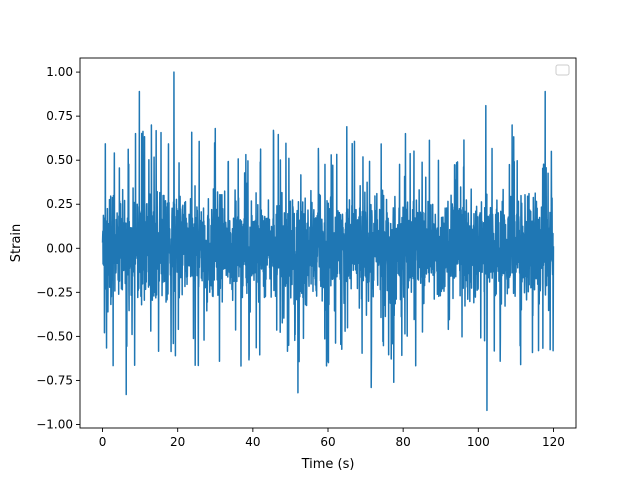 The image size is (640, 484). Describe the element at coordinates (327, 442) in the screenshot. I see `x-tick-label: 60` at that location.